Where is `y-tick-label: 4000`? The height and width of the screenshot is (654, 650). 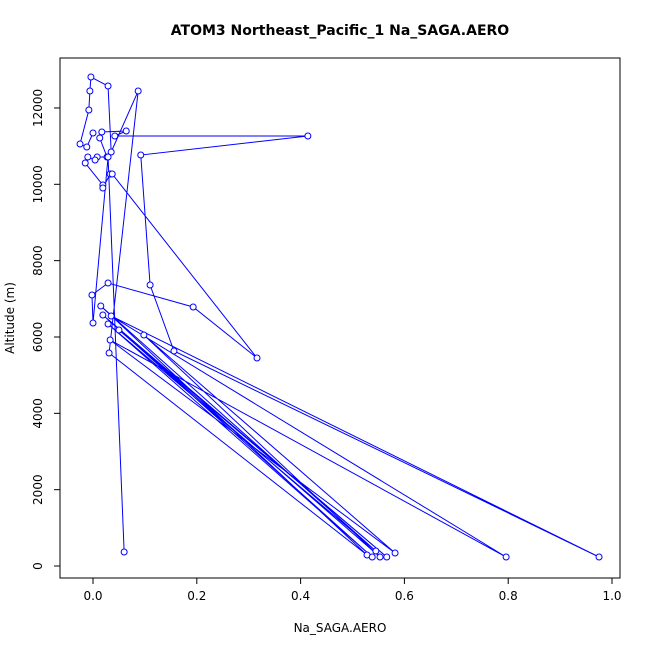 y-tick-label: 4000 is located at coordinates (38, 413).